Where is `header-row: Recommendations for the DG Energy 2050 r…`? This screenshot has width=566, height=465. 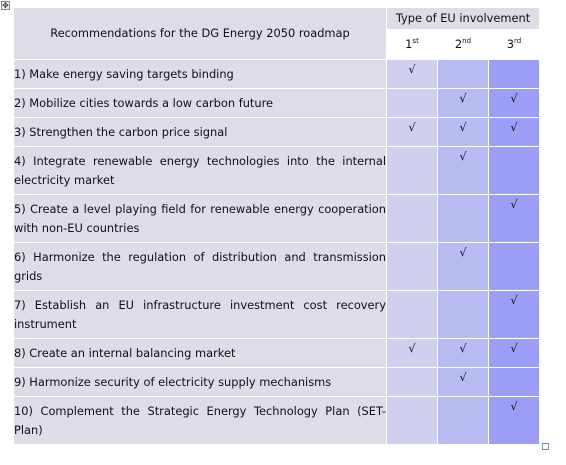
header-row: Recommendations for the DG Energy 2050 r… is located at coordinates (277, 33).